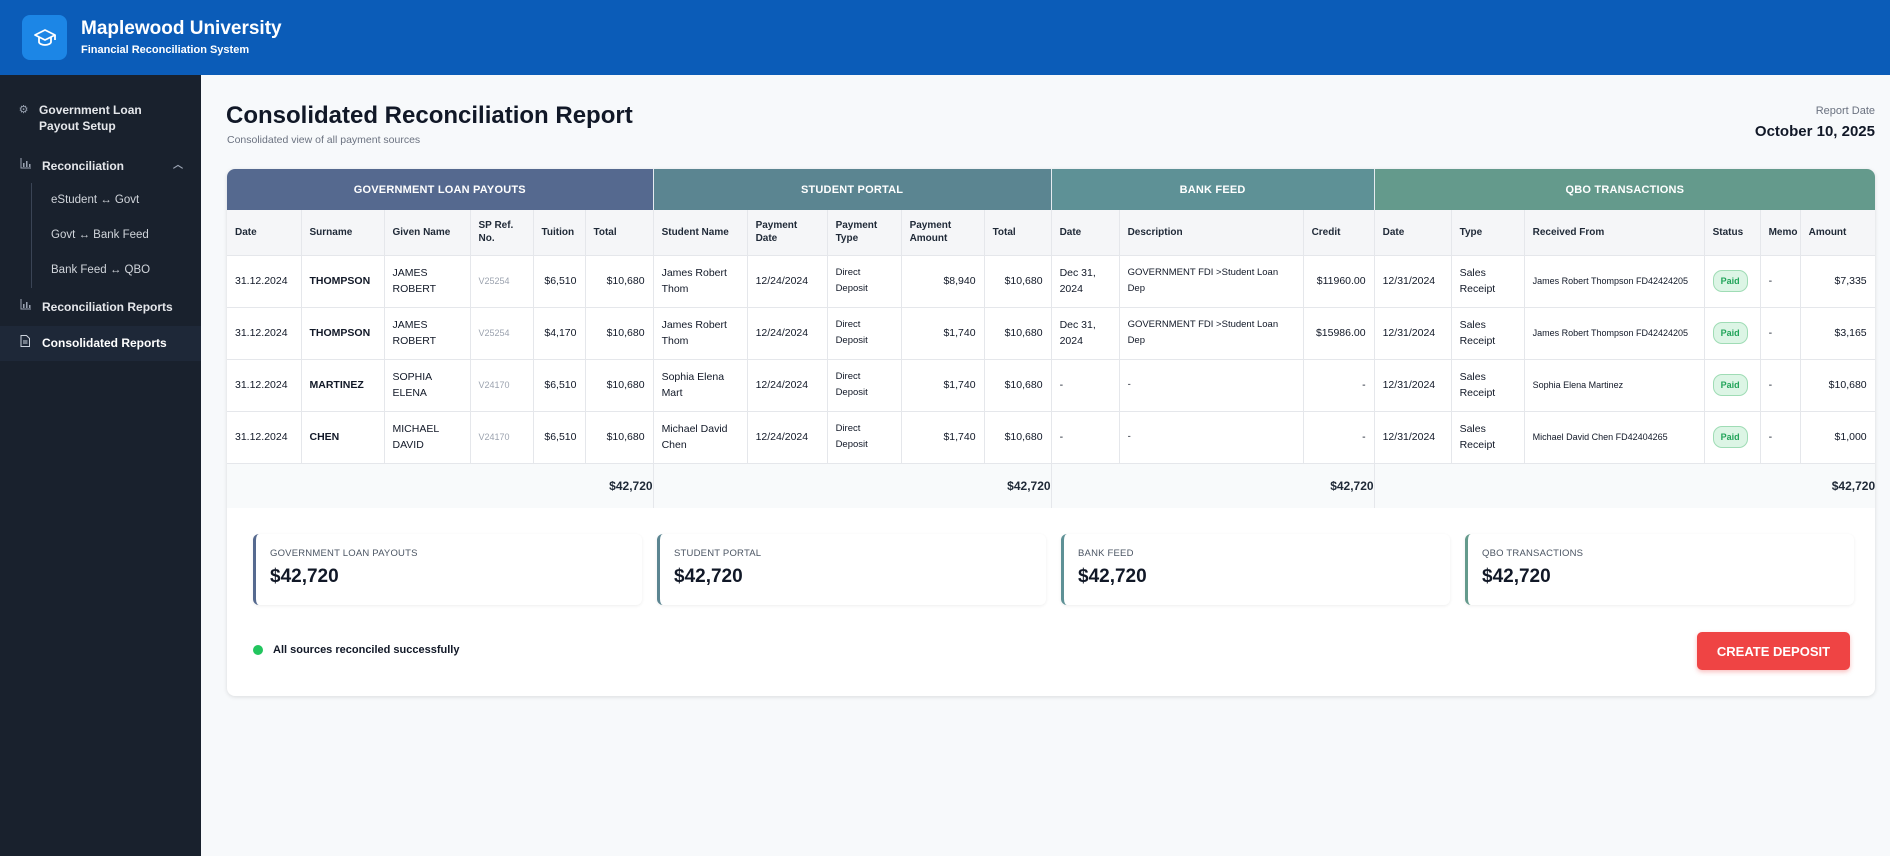 The width and height of the screenshot is (1890, 856). Describe the element at coordinates (264, 333) in the screenshot. I see `table-cell: 31.12.2024` at that location.